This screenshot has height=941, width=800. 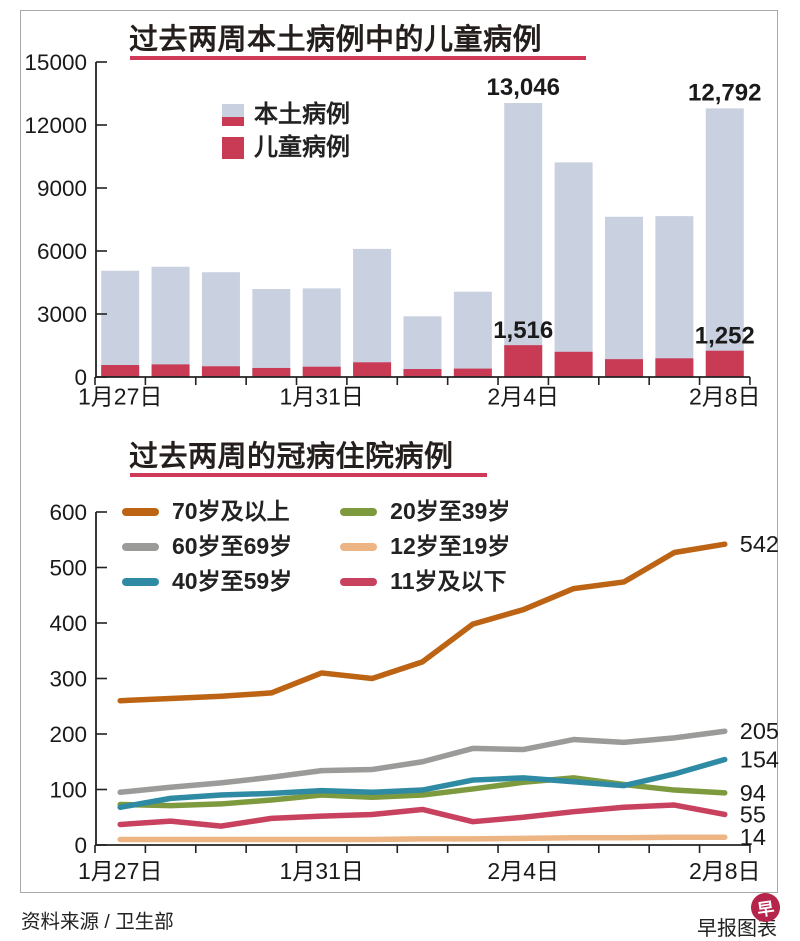 I want to click on logo-glyph: 早, so click(x=766, y=909).